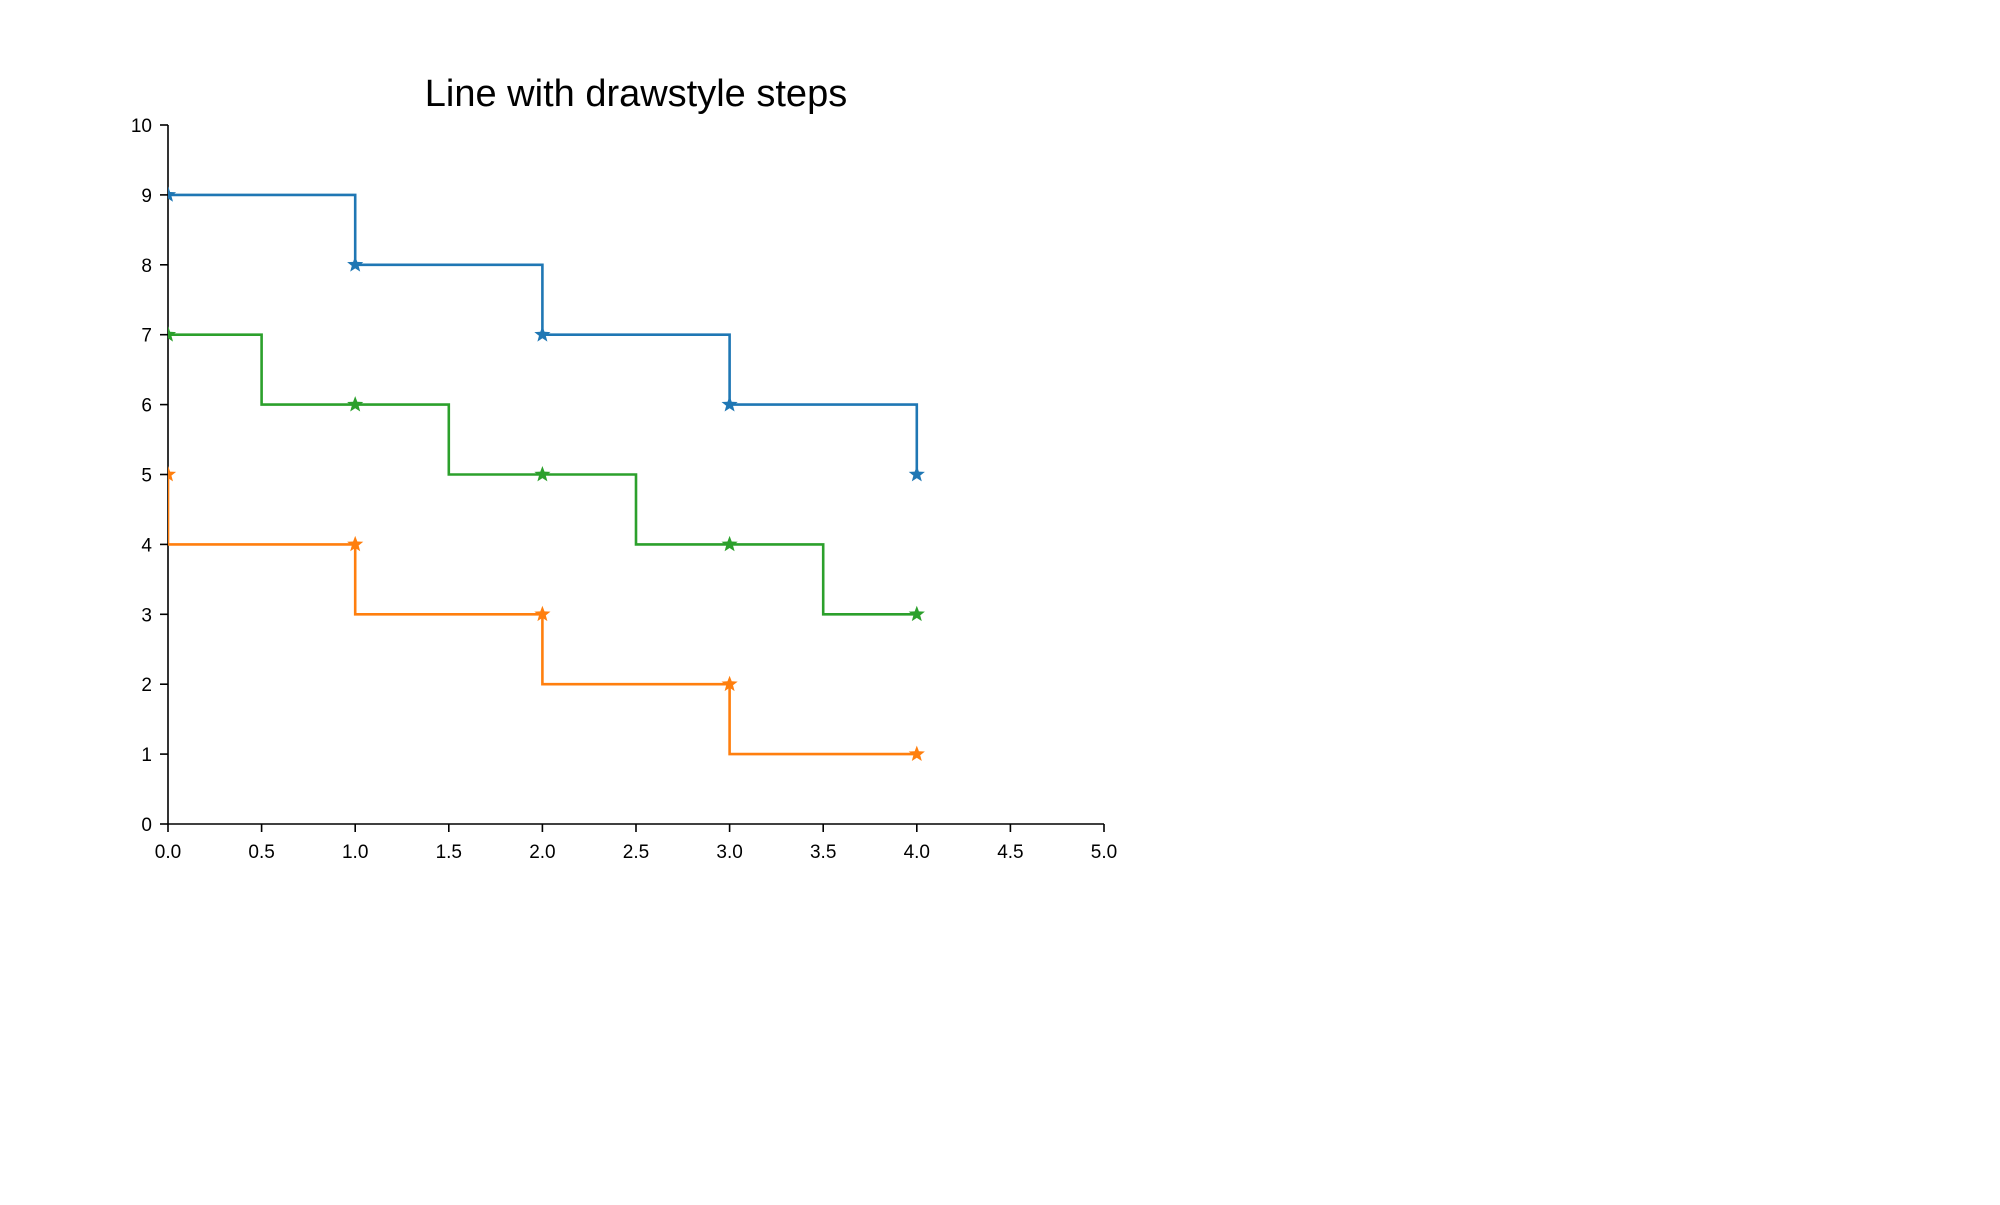  I want to click on y-tick-label: 0, so click(146, 825).